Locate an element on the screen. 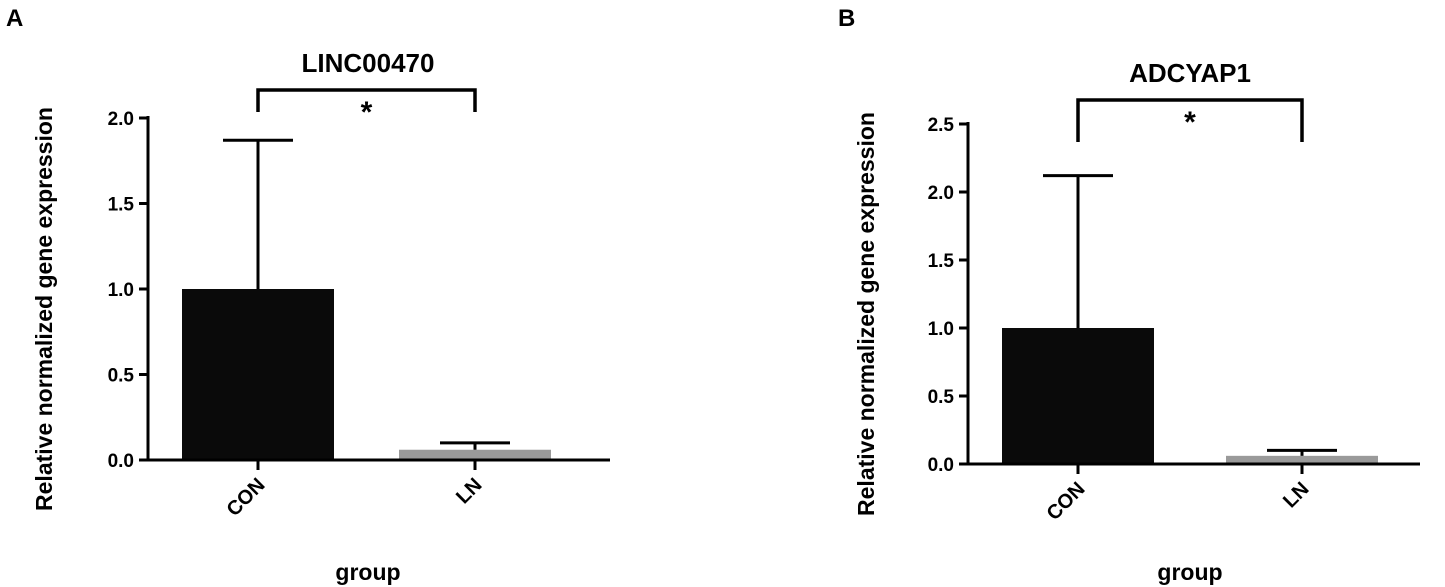  chart-title: ADCYAP1 is located at coordinates (1190, 73).